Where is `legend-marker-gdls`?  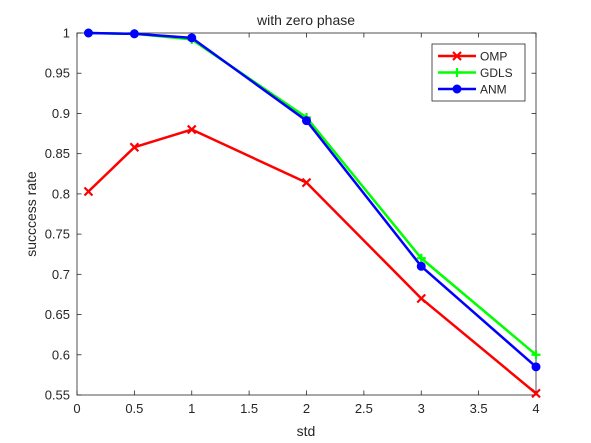 legend-marker-gdls is located at coordinates (457, 72).